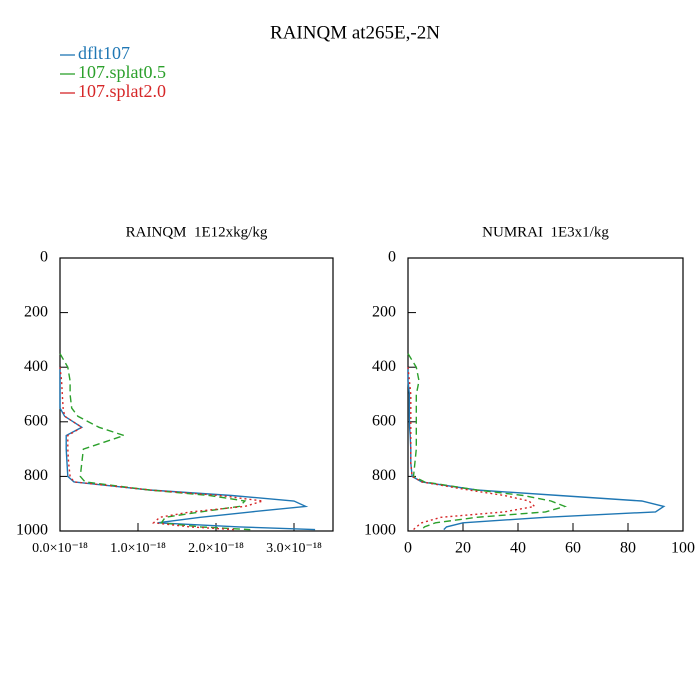 This screenshot has width=700, height=700. I want to click on legend-label: 107.splat0.5, so click(122, 72).